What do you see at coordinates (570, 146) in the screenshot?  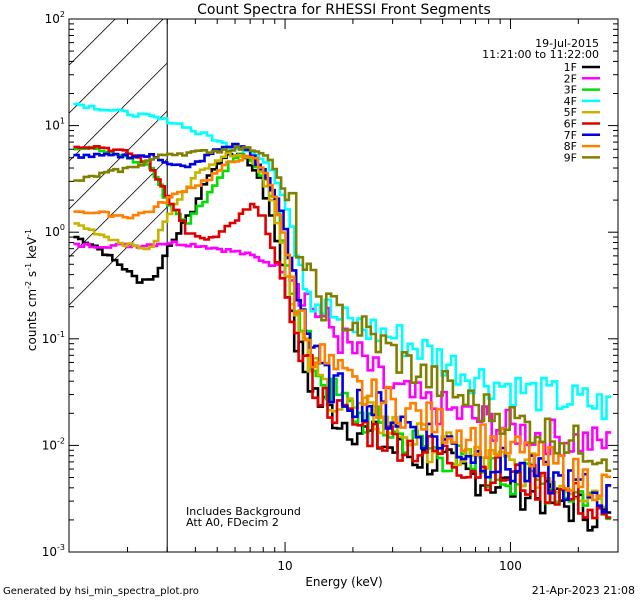 I see `legend-label-8F: 8F` at bounding box center [570, 146].